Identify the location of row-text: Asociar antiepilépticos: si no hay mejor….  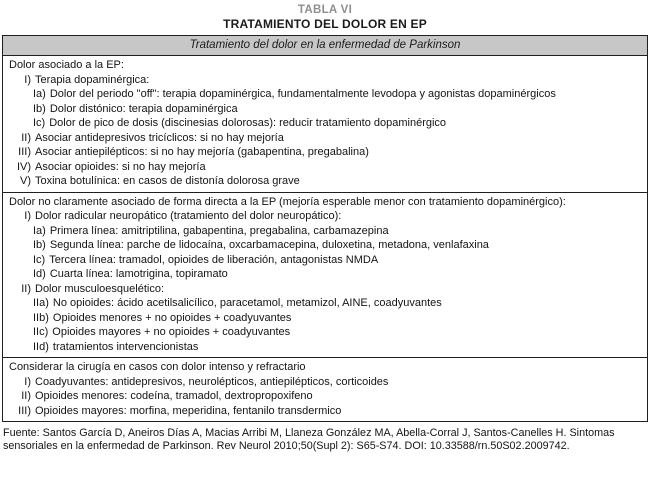
(202, 152).